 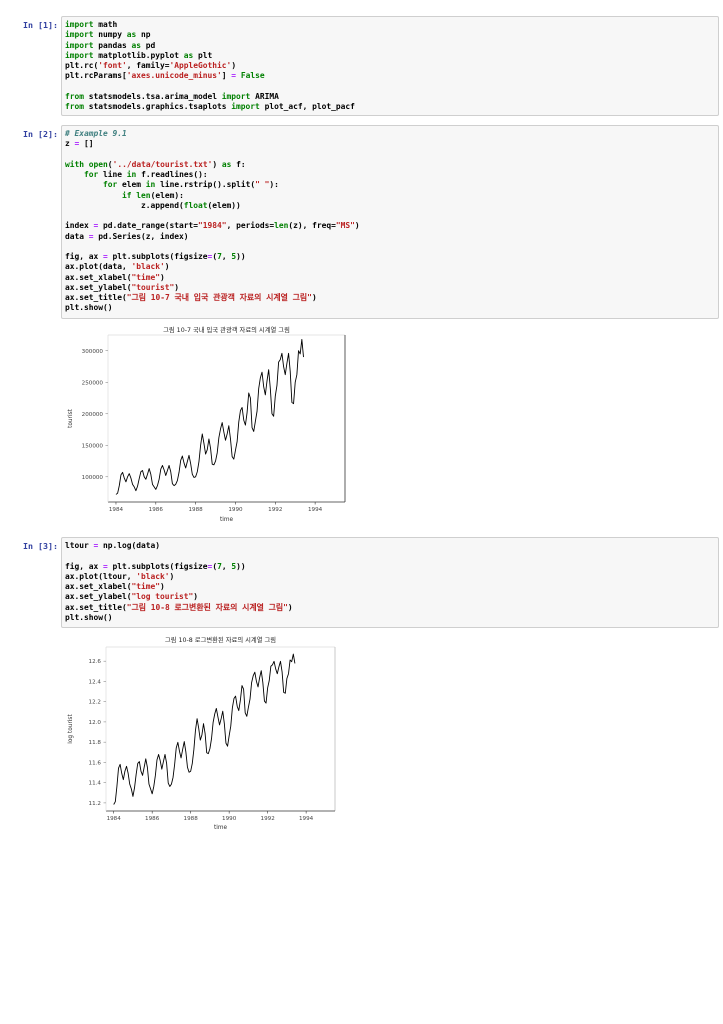 I want to click on code-line: ax.set_xlabel("time"), so click(x=179, y=587).